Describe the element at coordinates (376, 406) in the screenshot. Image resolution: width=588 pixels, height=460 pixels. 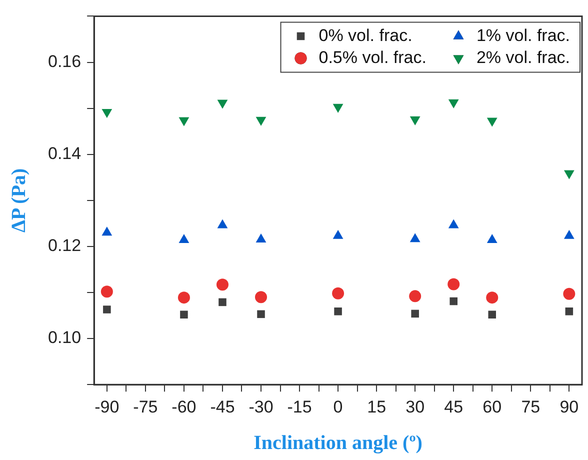
I see `x-tick-label: 15` at that location.